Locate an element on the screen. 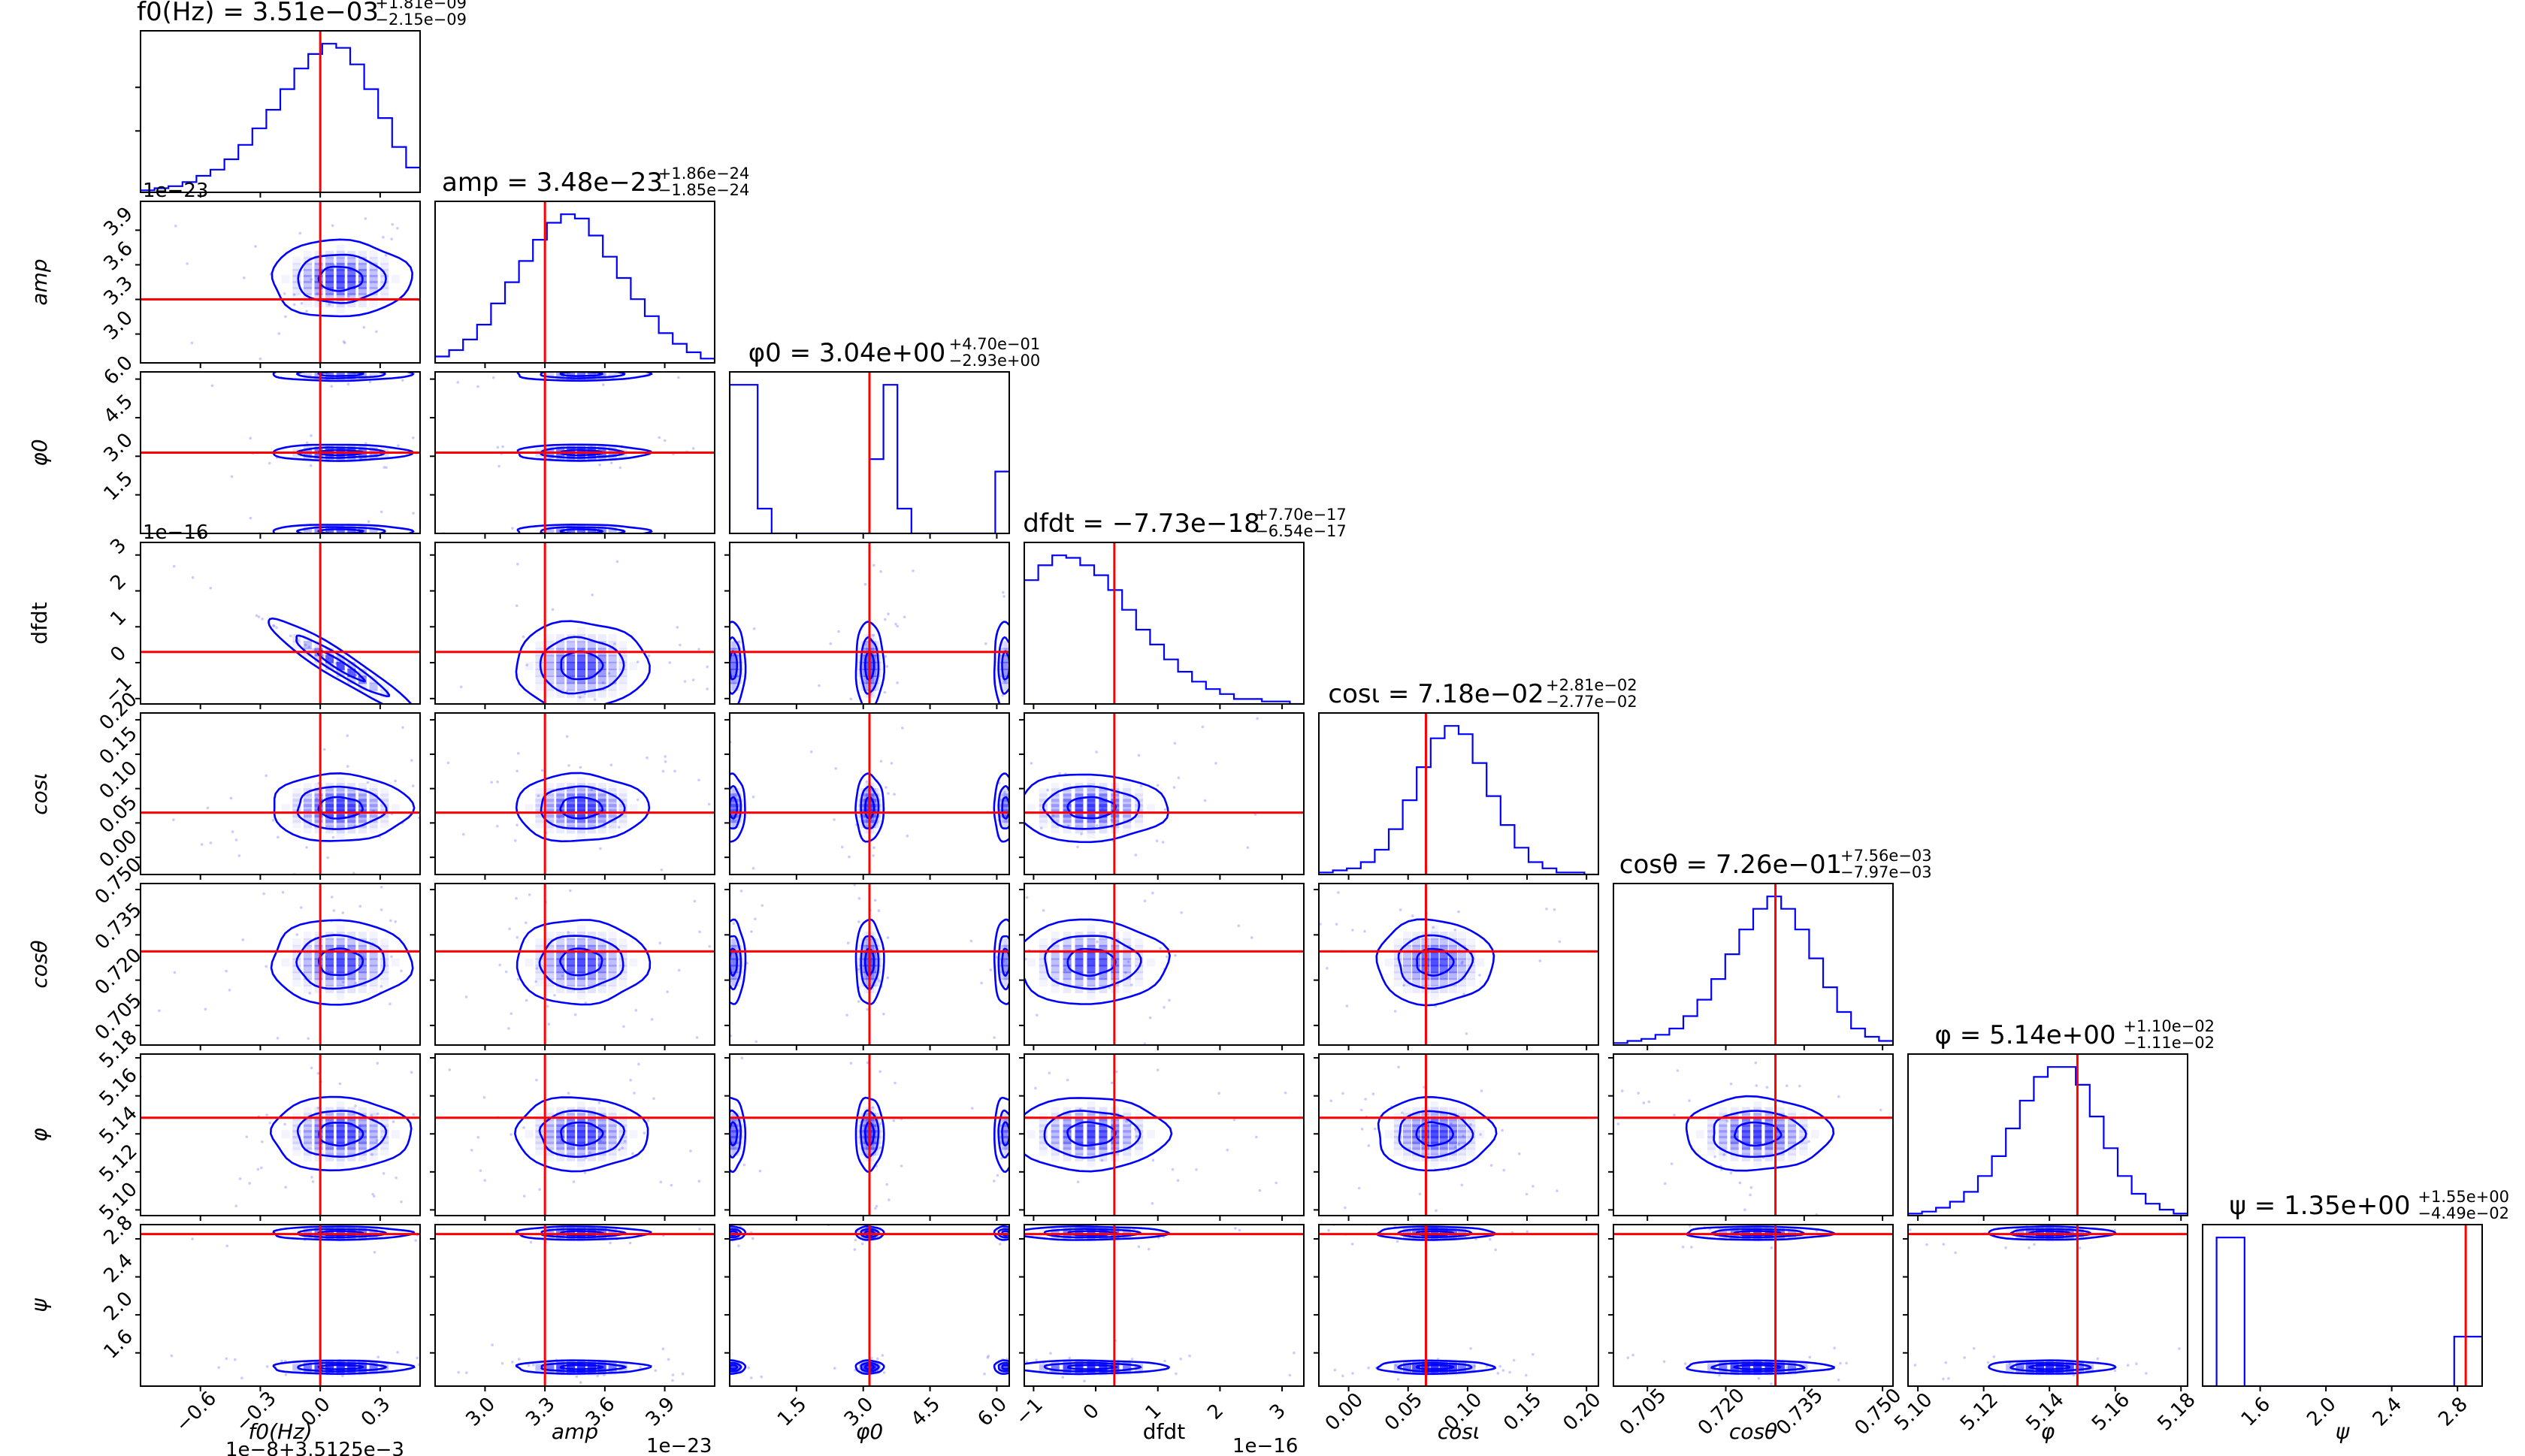 The width and height of the screenshot is (2525, 1456). panel-frame is located at coordinates (2047, 1305).